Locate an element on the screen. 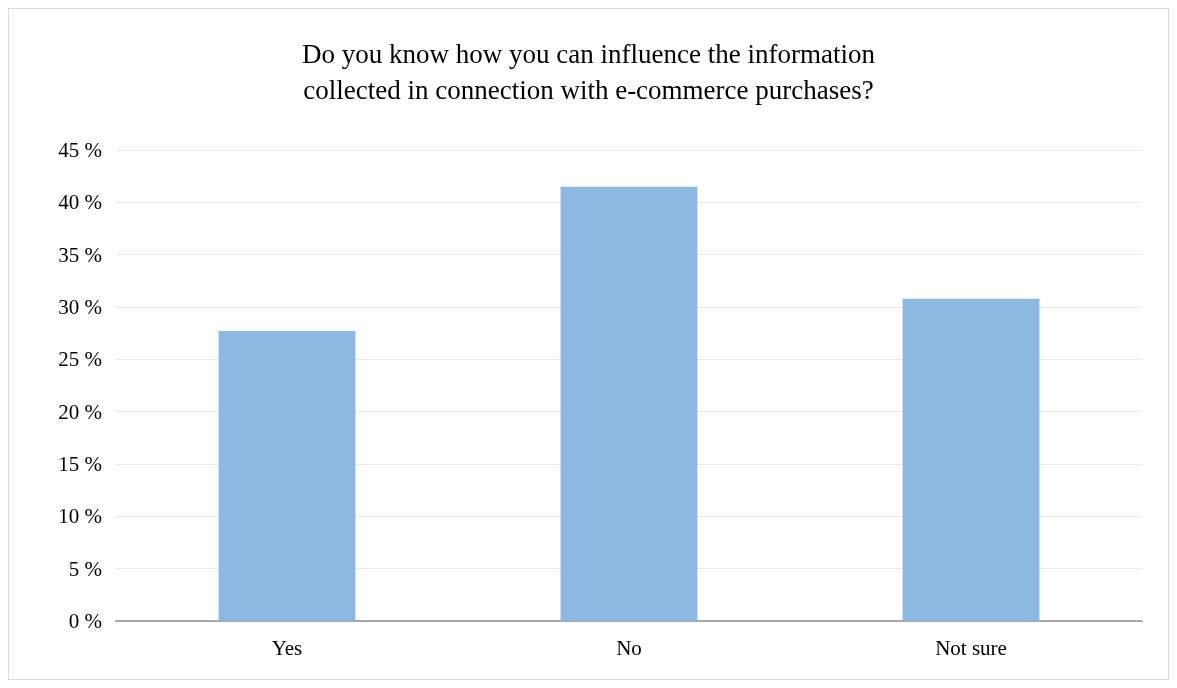 The width and height of the screenshot is (1177, 688). x-tick-label: No is located at coordinates (629, 647).